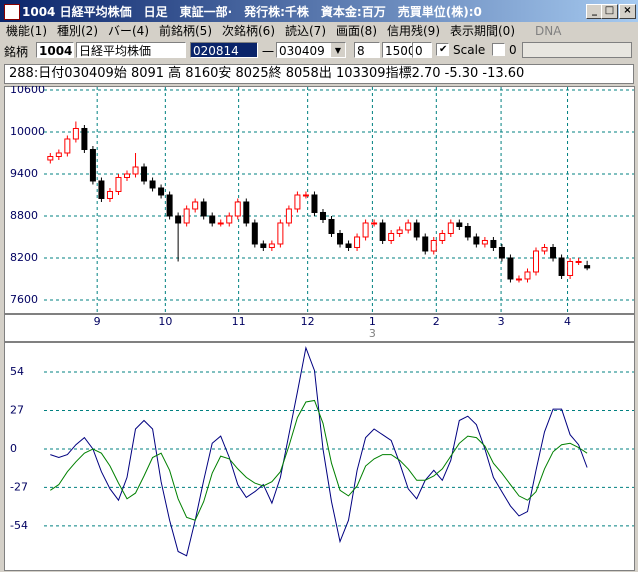  I want to click on period-input: 8, so click(367, 50).